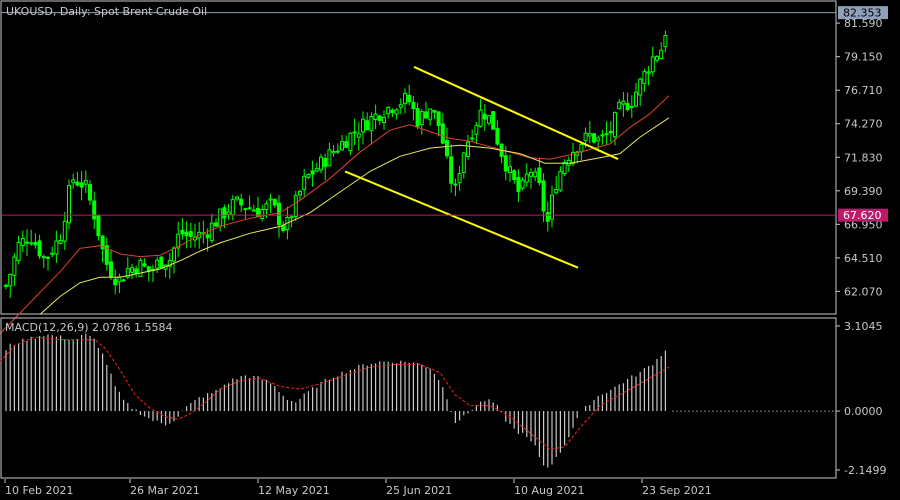 The width and height of the screenshot is (900, 500). Describe the element at coordinates (481, 167) in the screenshot. I see `trendlines` at that location.